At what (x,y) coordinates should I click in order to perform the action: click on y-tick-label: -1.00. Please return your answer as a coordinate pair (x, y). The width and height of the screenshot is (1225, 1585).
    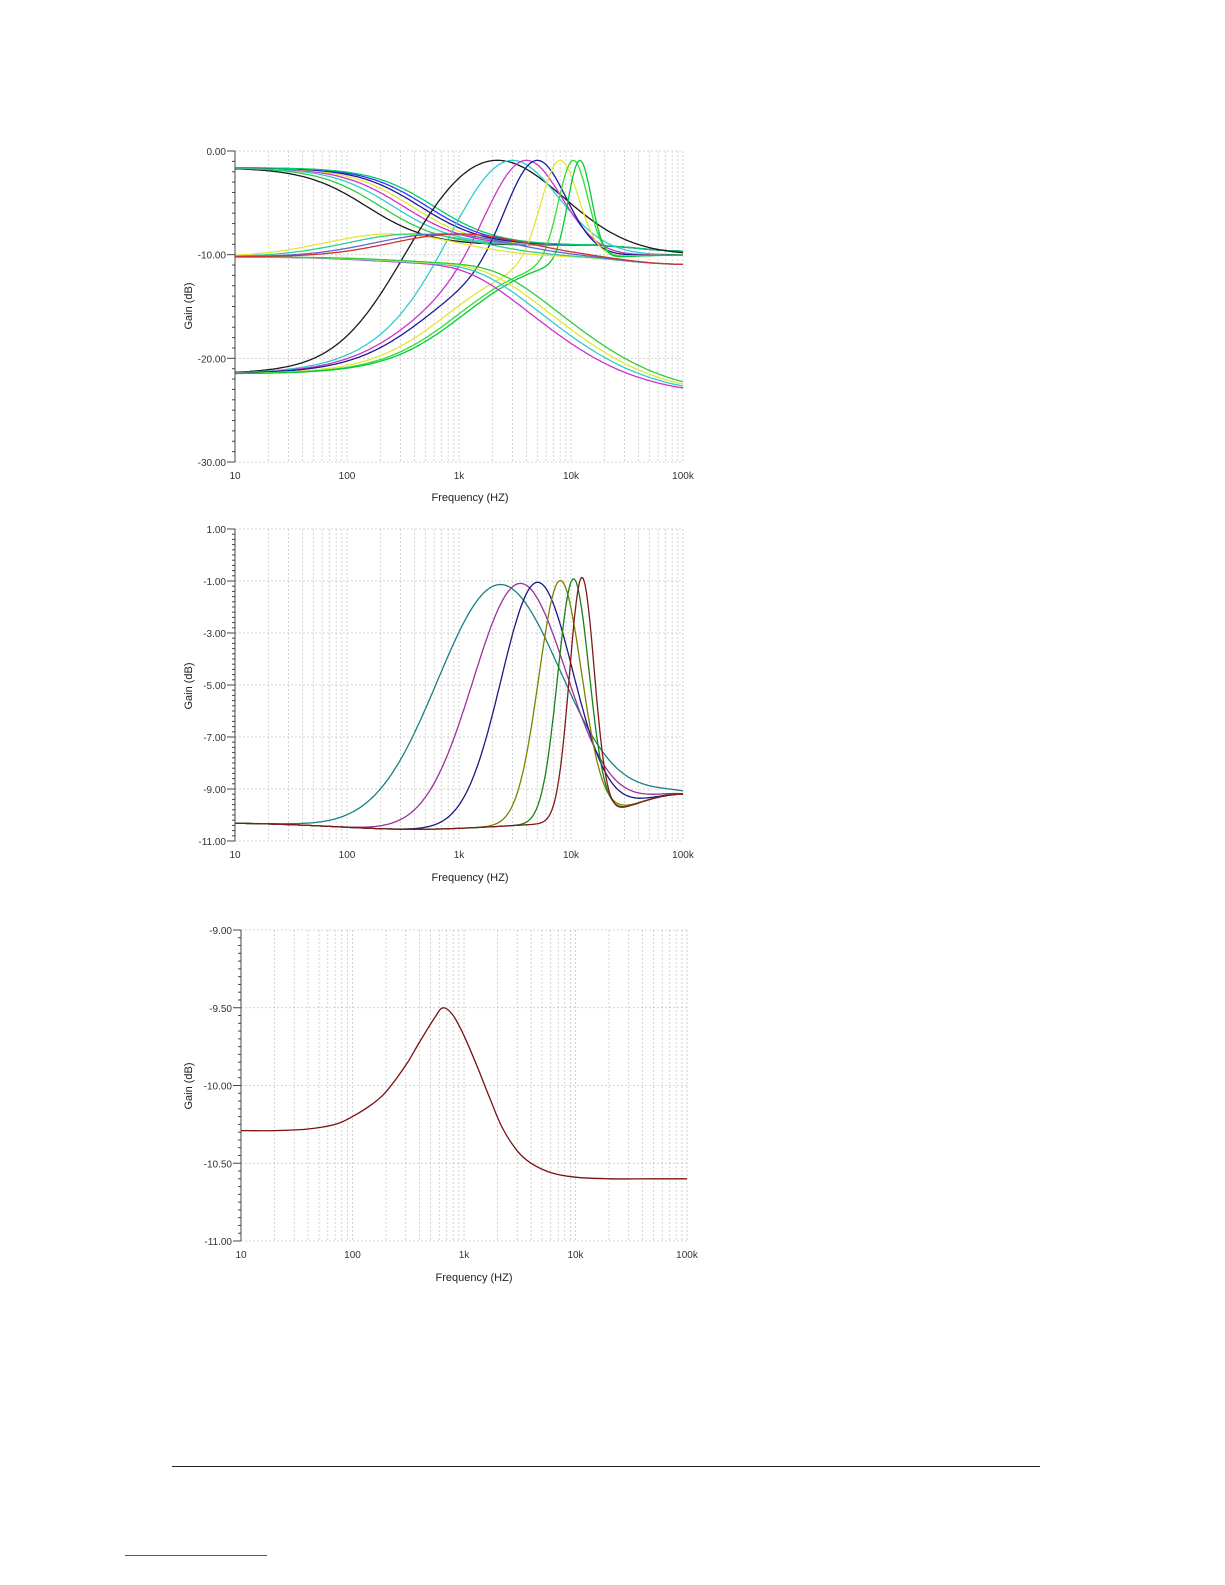
    Looking at the image, I should click on (214, 582).